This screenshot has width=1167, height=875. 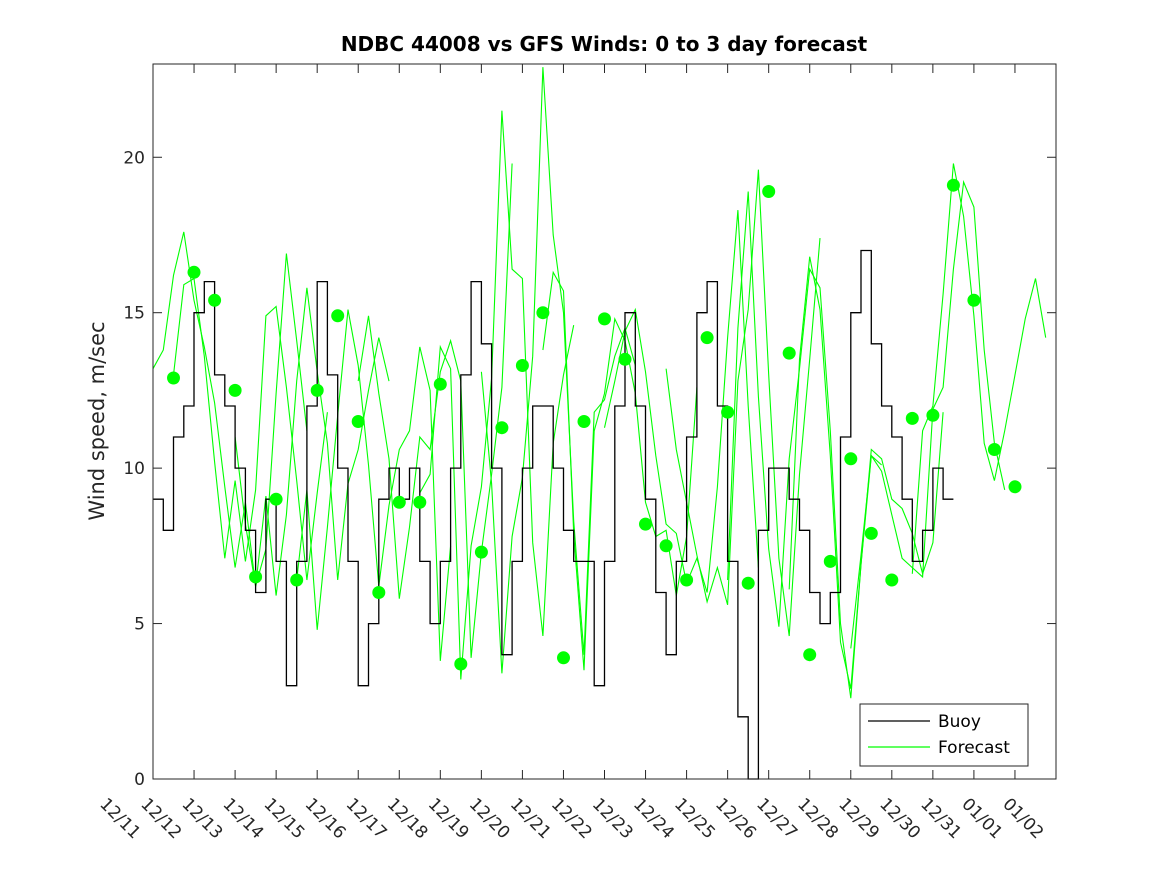 I want to click on legend-buoy-label: Buoy, so click(x=959, y=722).